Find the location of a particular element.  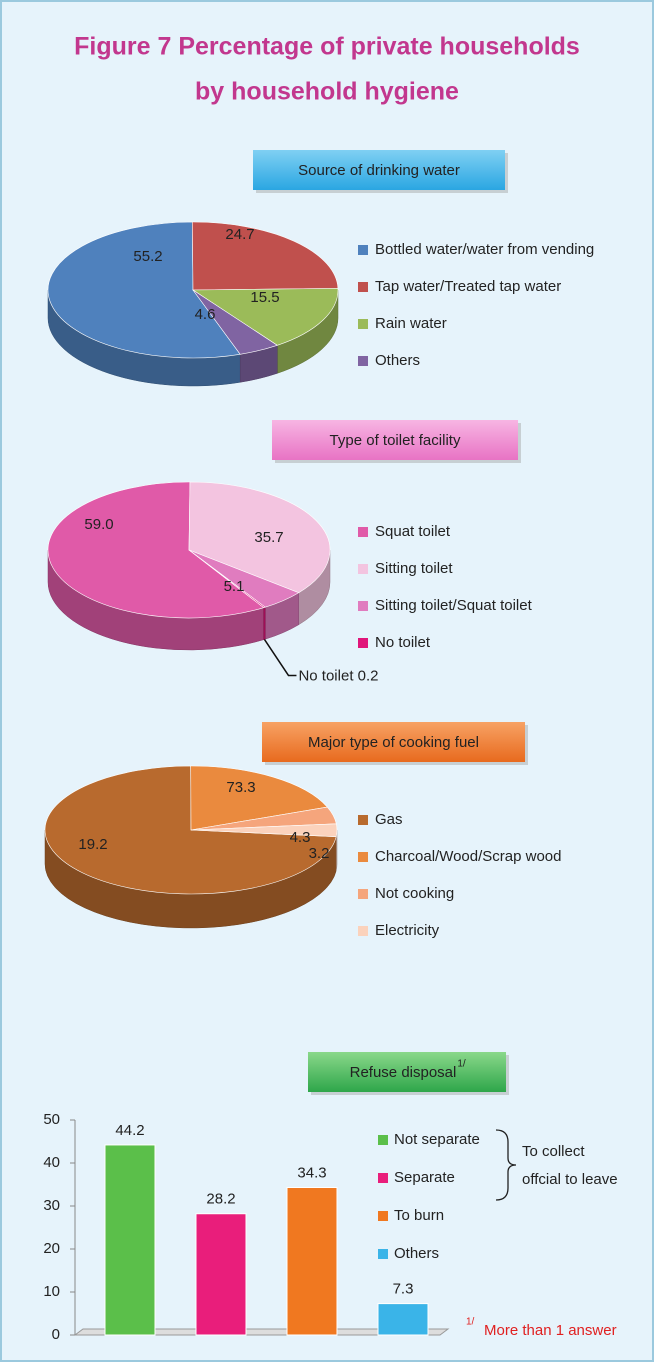

chart-title: Major type of cooking fuel is located at coordinates (393, 742).